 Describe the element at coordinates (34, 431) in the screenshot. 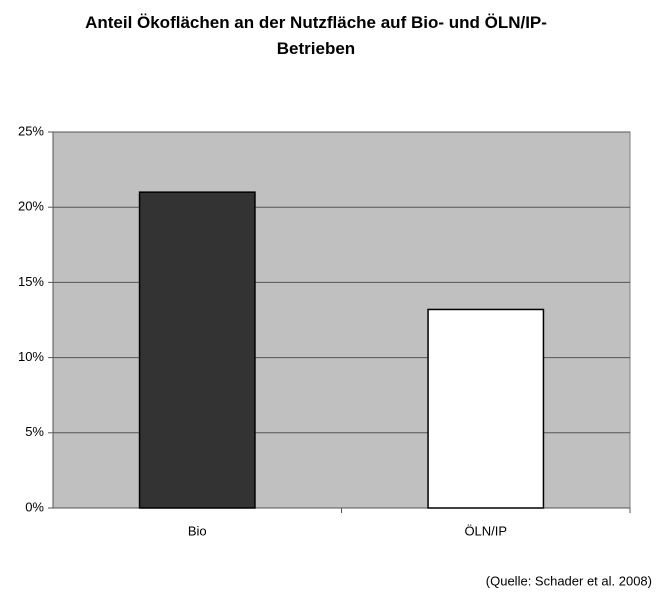

I see `y-tick-label: 5%` at that location.